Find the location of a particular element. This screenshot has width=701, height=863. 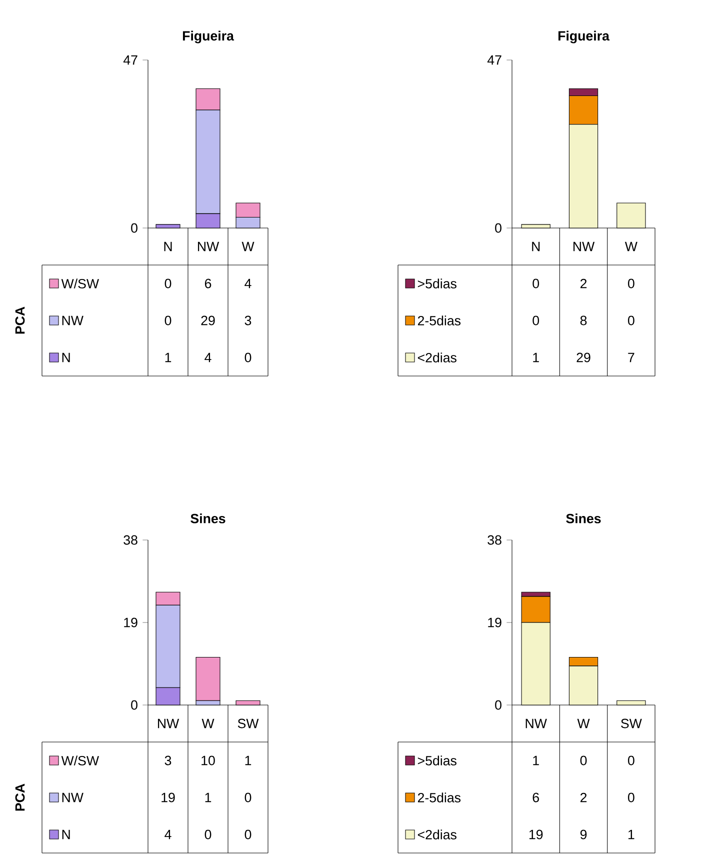

data-label: 8 is located at coordinates (583, 321).